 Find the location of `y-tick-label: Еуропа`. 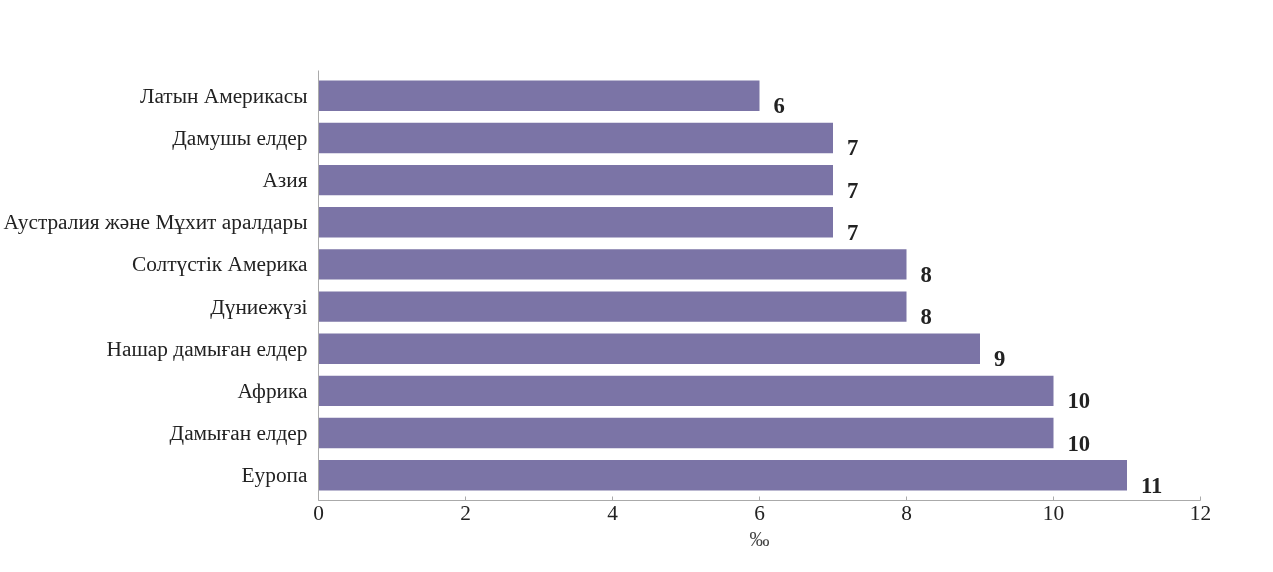

y-tick-label: Еуропа is located at coordinates (275, 475).